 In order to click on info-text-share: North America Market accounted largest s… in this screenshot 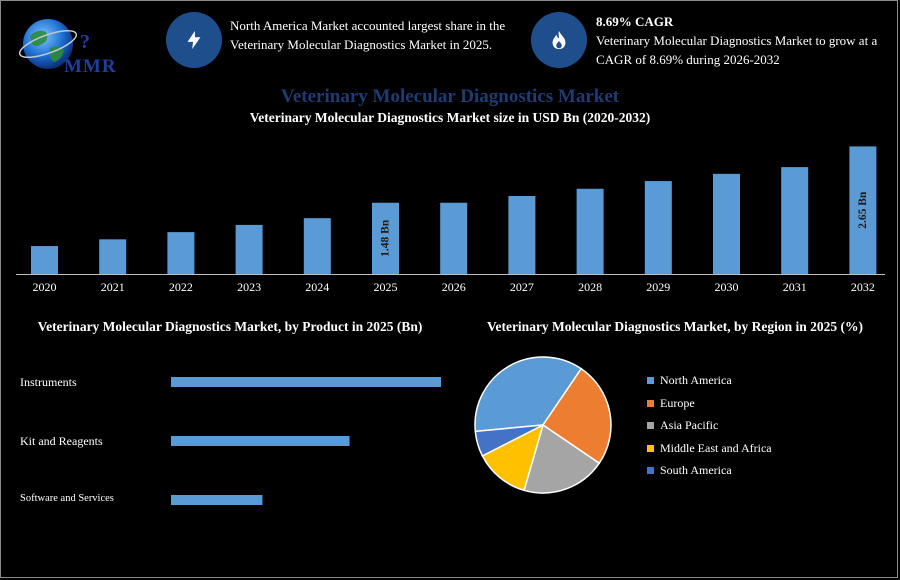, I will do `click(368, 35)`.